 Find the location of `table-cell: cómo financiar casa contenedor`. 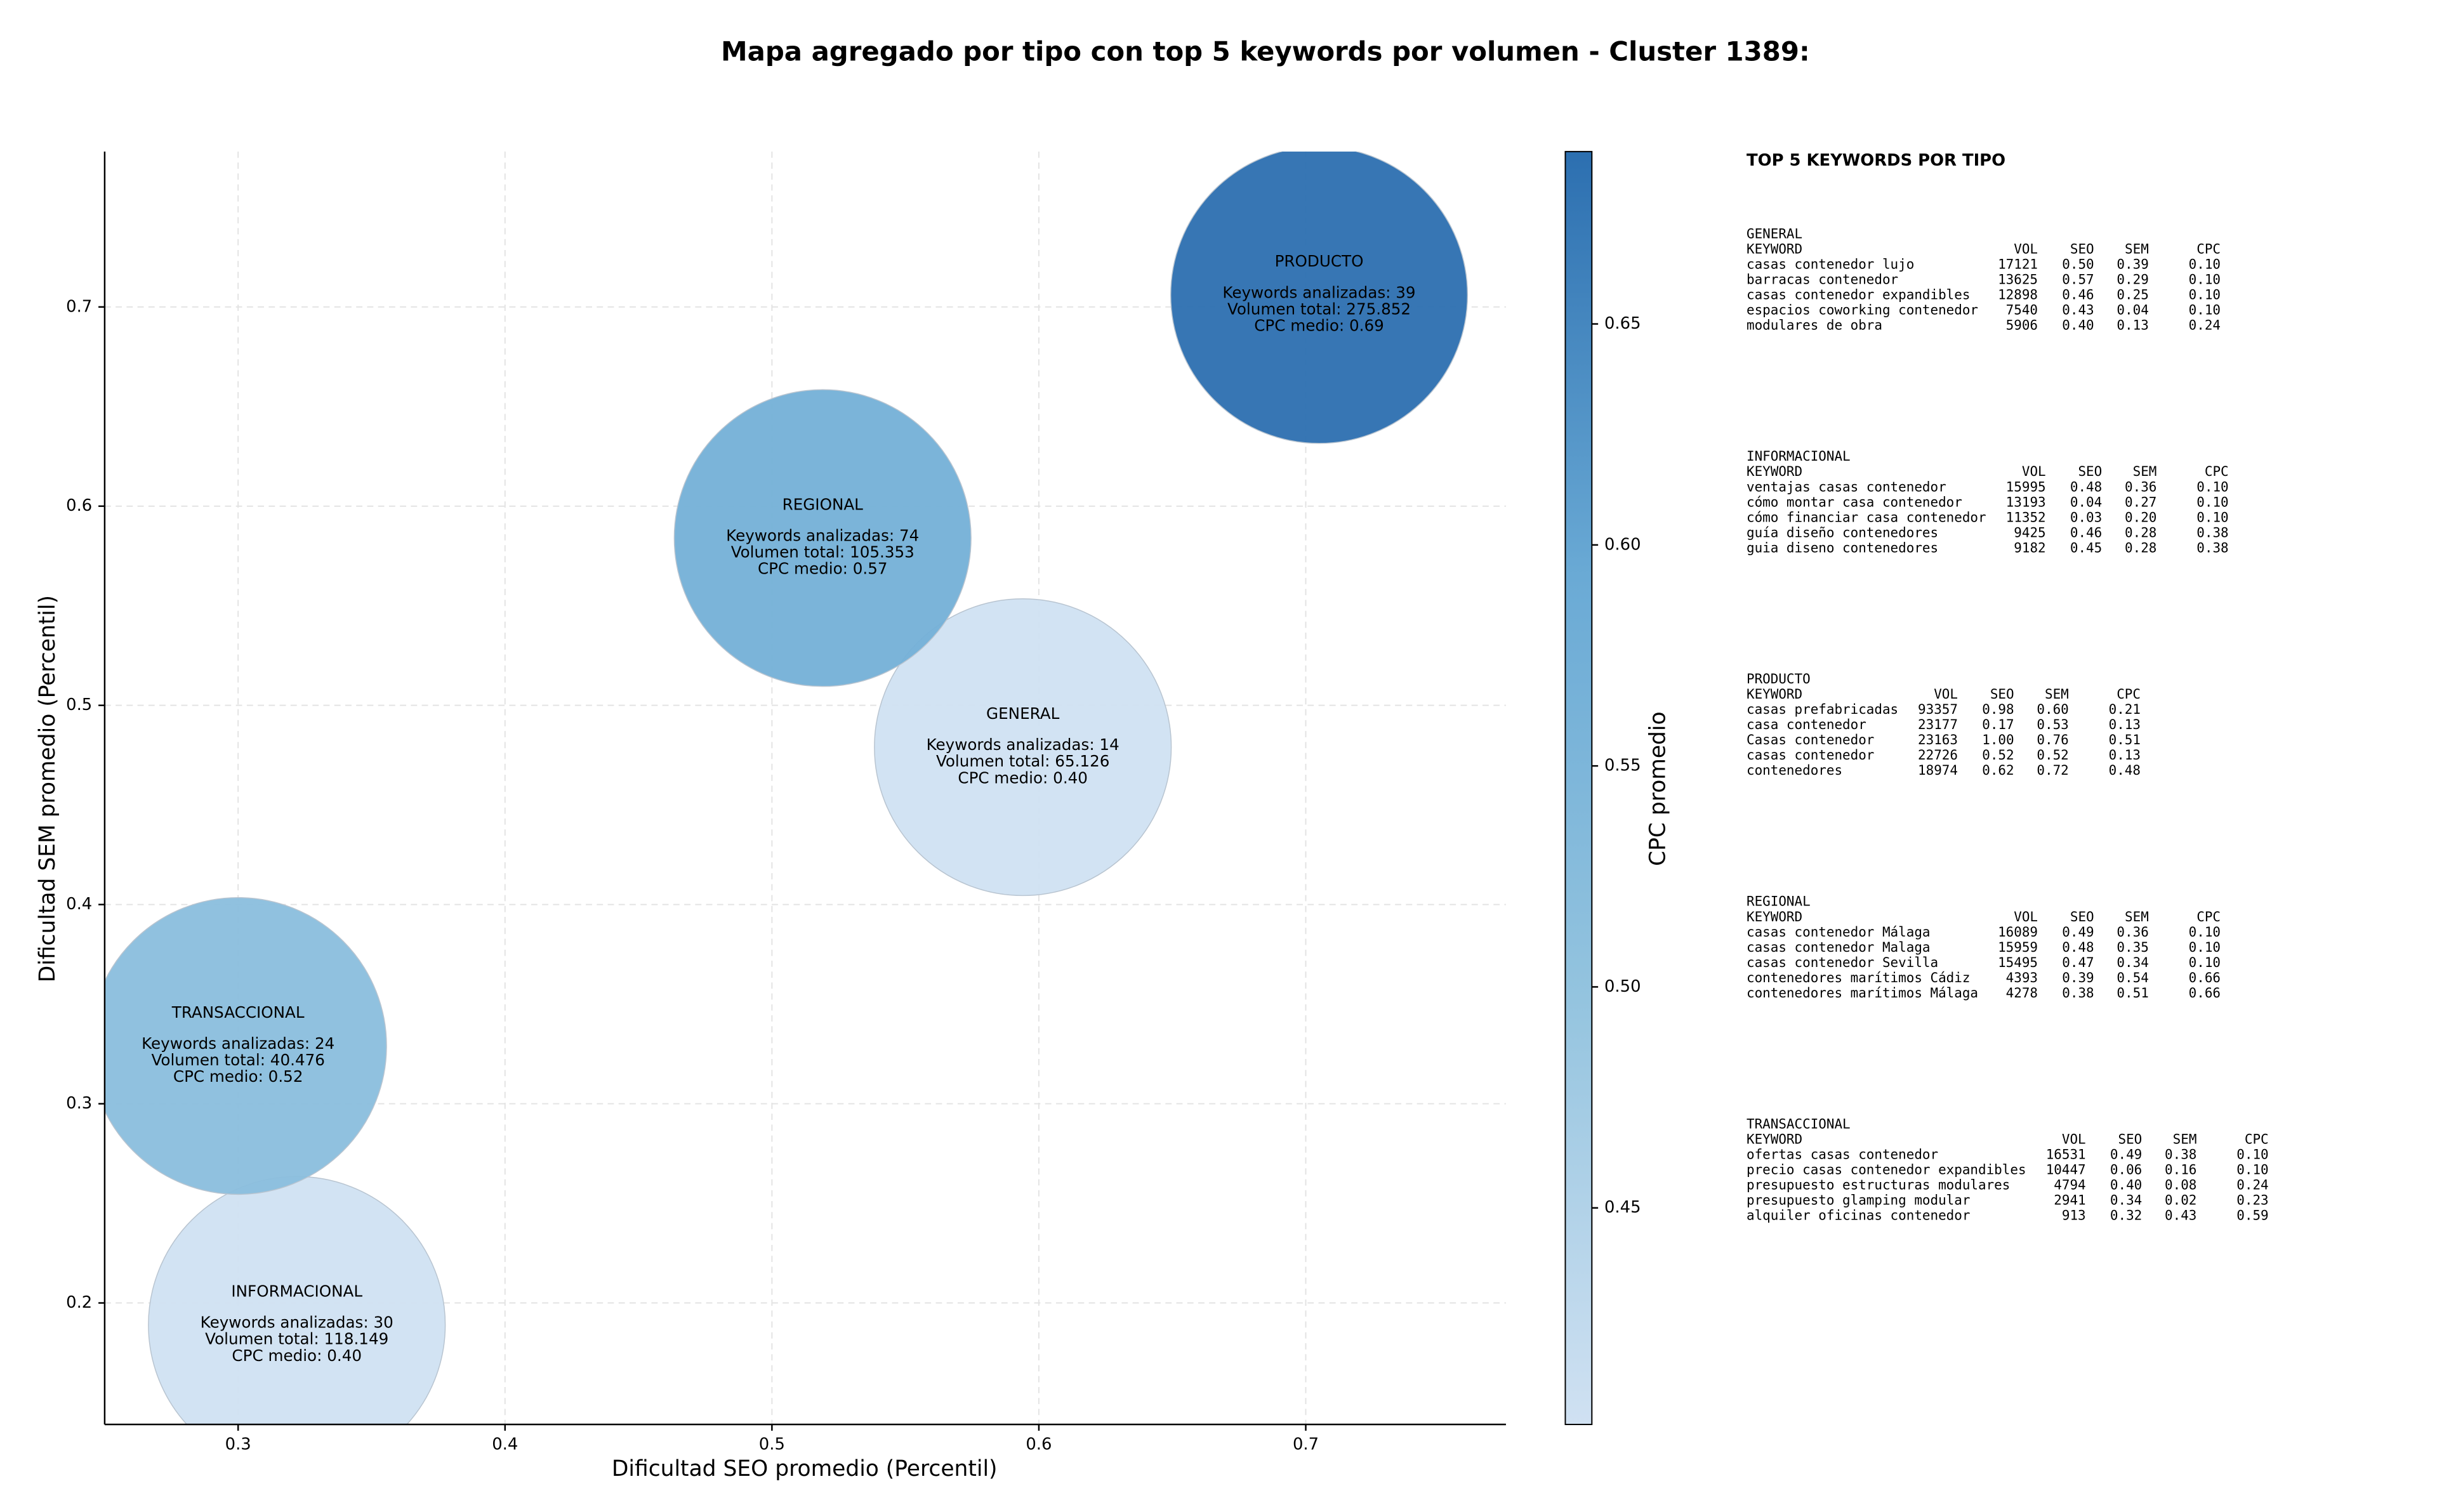

table-cell: cómo financiar casa contenedor is located at coordinates (1866, 517).